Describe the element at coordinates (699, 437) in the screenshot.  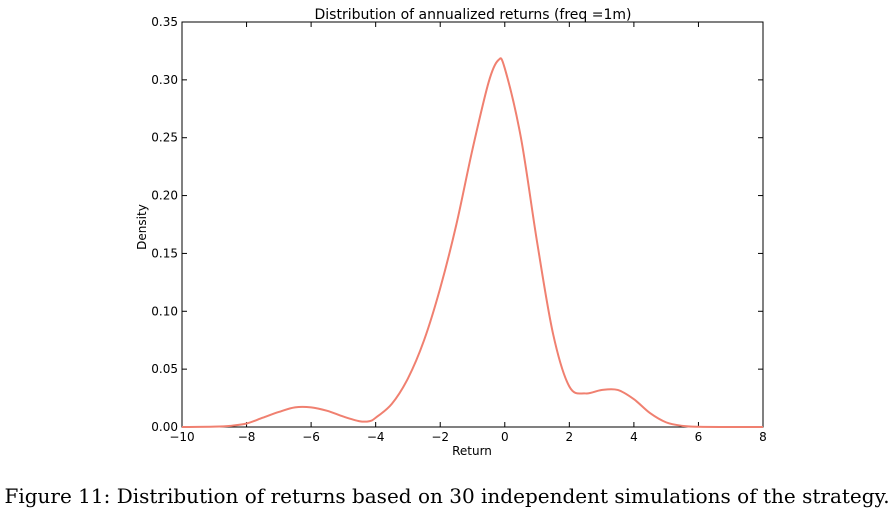
I see `x-tick-label: 6` at that location.